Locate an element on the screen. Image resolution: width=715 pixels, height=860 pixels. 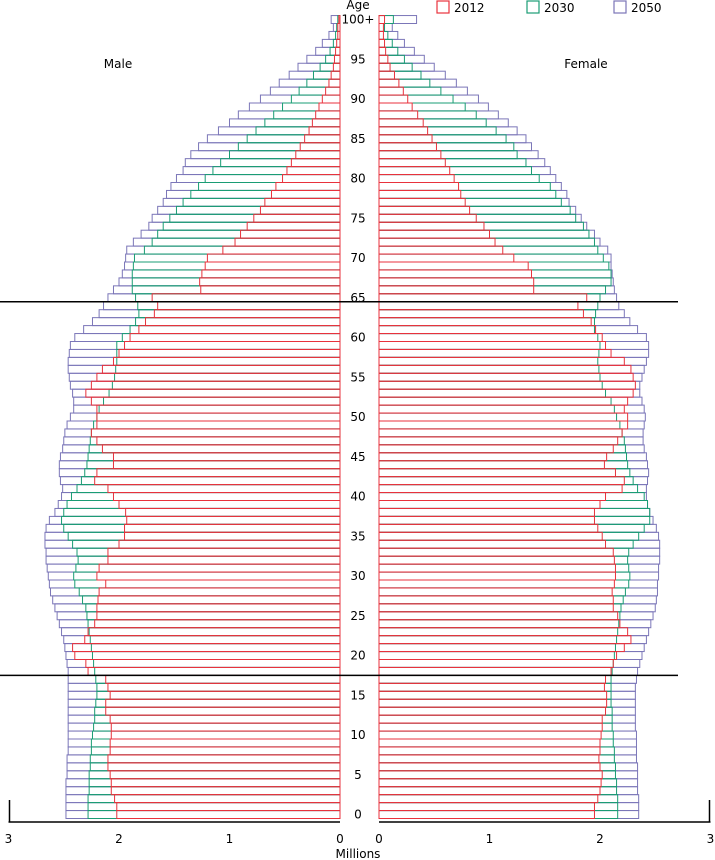
legend-swatch-2050 is located at coordinates (620, 7).